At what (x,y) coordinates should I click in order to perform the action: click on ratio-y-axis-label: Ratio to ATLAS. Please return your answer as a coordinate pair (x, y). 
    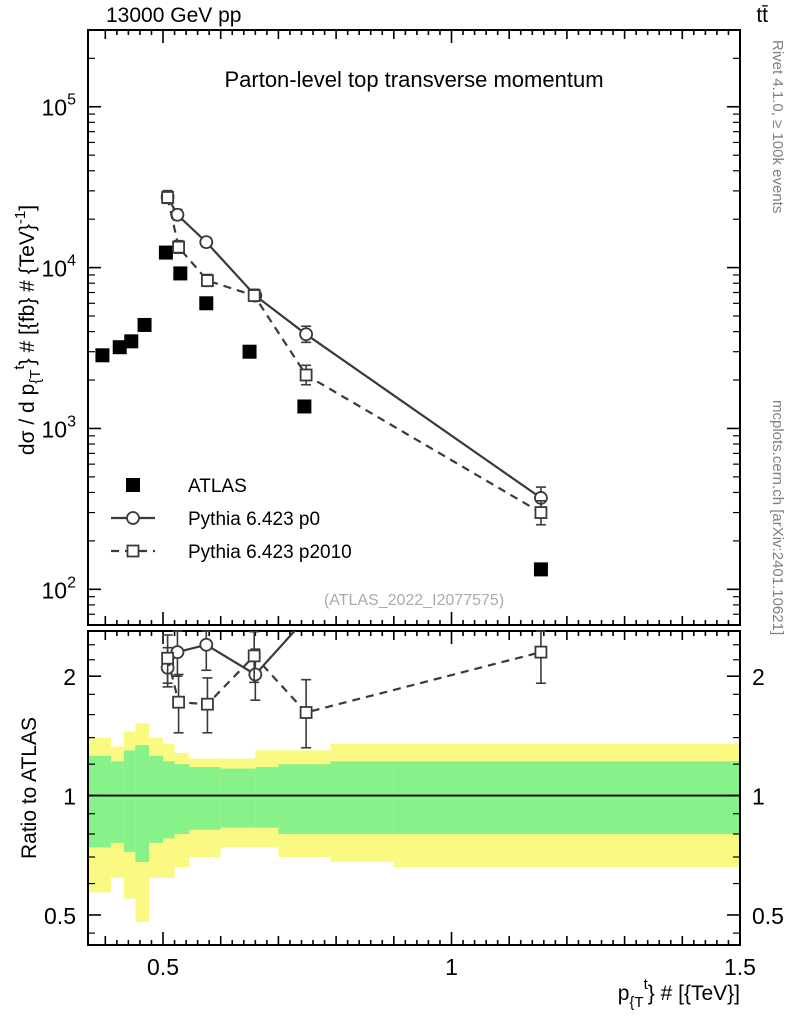
    Looking at the image, I should click on (29, 788).